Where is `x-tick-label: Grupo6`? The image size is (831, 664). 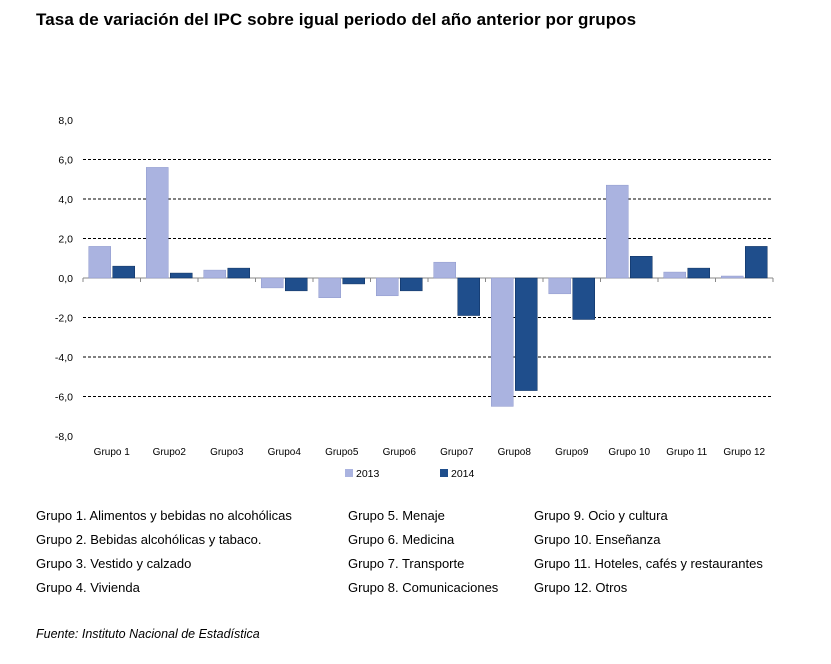
x-tick-label: Grupo6 is located at coordinates (400, 452).